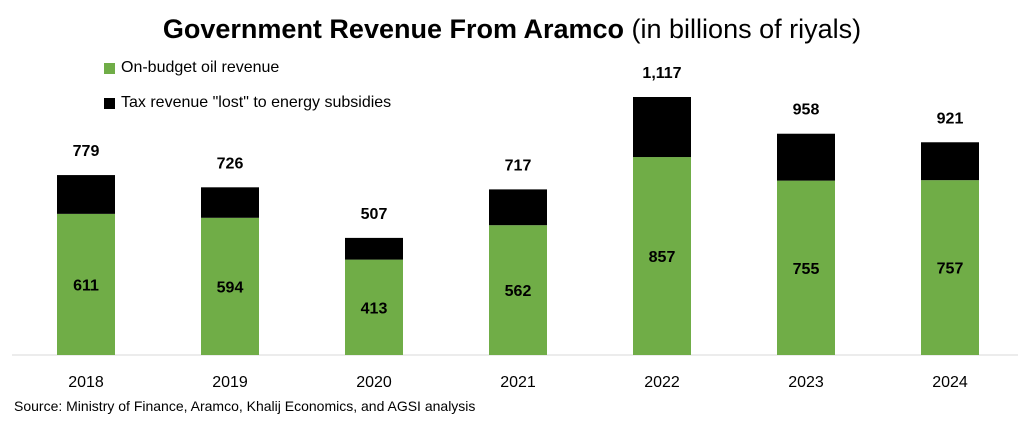 Image resolution: width=1024 pixels, height=430 pixels. Describe the element at coordinates (950, 382) in the screenshot. I see `x-tick-label-2024: 2024` at that location.